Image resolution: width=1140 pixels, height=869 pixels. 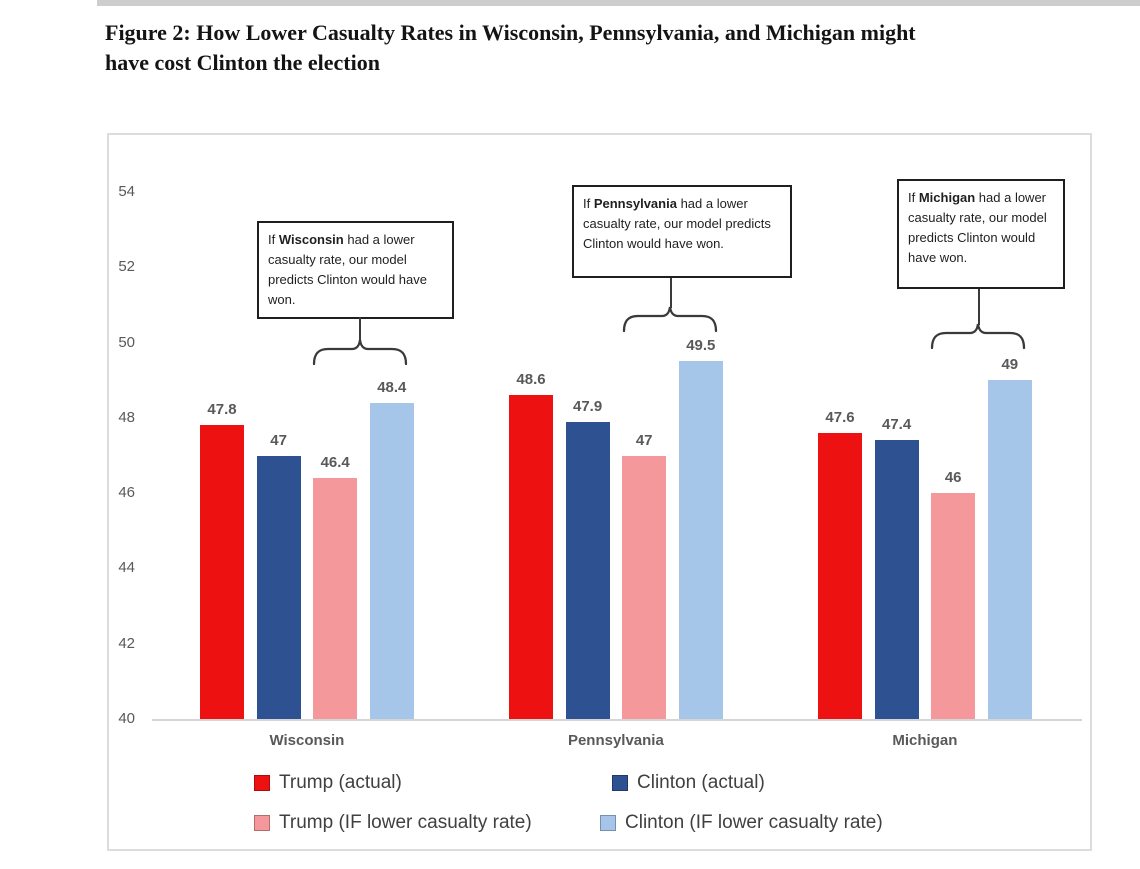 I want to click on legend-swatch-trump-actual, so click(x=262, y=783).